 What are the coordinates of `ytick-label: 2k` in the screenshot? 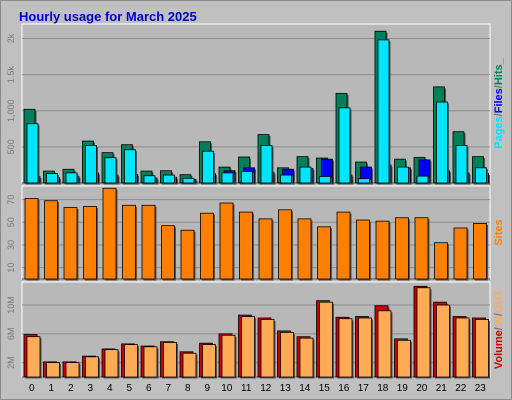 It's located at (11, 38).